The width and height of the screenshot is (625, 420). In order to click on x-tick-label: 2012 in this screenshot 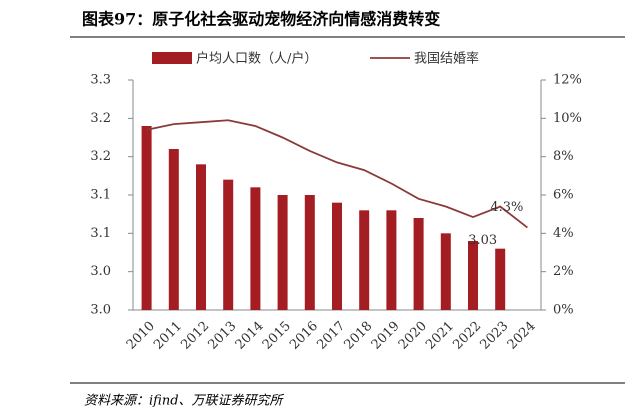, I will do `click(195, 336)`.